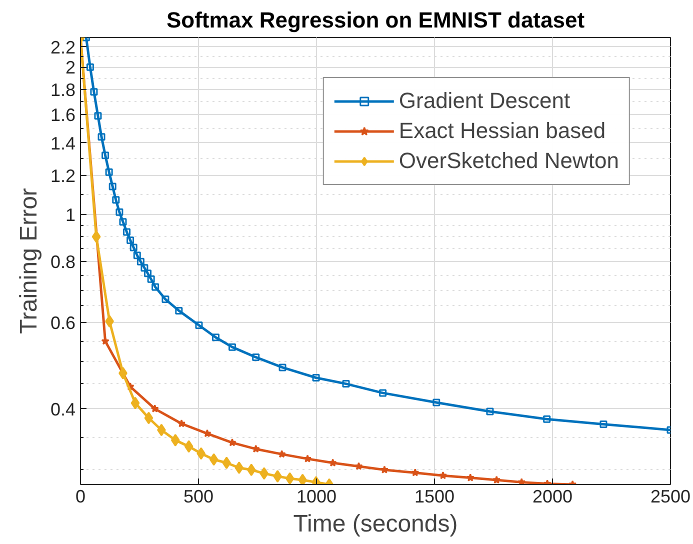 This screenshot has height=544, width=693. I want to click on x-tick-label: 2500, so click(670, 496).